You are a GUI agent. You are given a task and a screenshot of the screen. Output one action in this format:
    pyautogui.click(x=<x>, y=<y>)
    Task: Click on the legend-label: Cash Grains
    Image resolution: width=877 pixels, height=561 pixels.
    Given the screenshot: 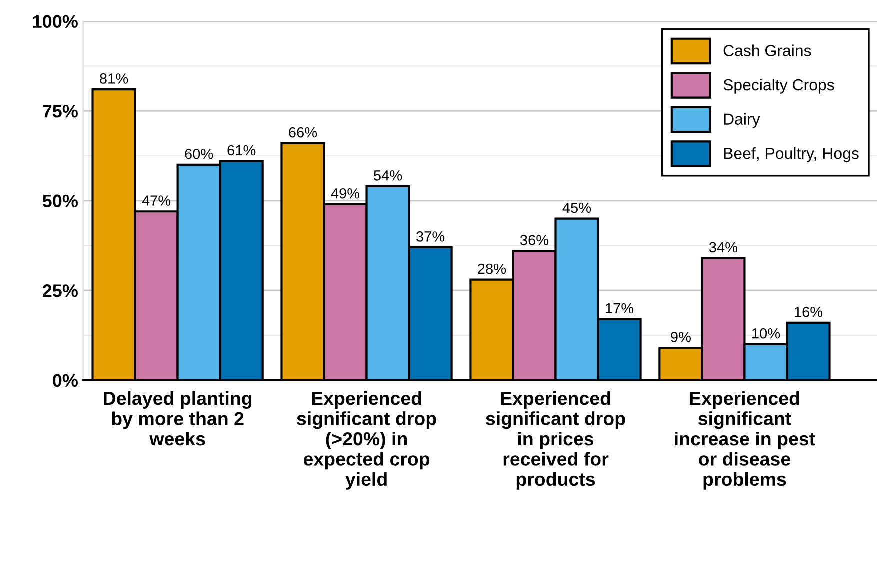 What is the action you would take?
    pyautogui.click(x=768, y=50)
    